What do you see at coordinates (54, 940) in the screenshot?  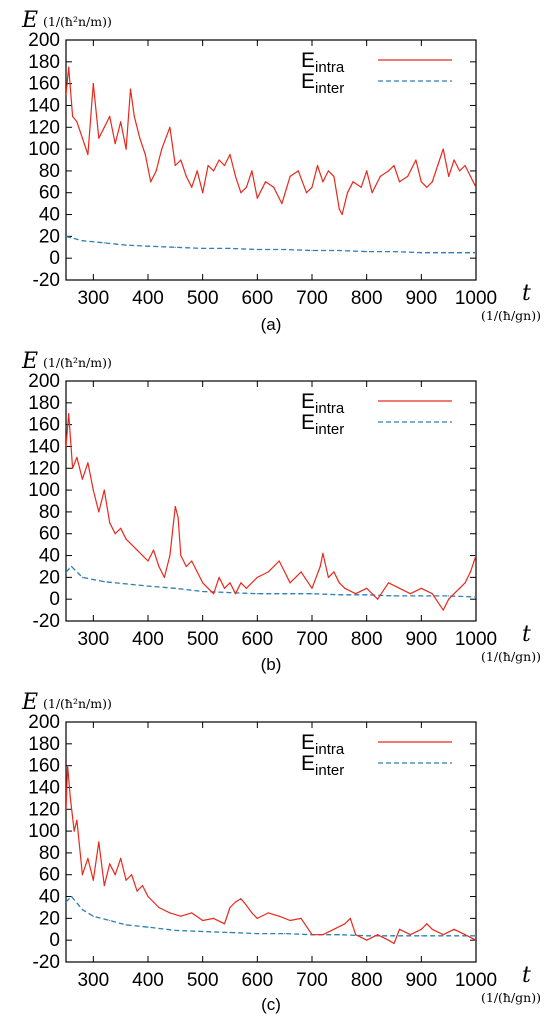 I see `y-tick-label: 0` at bounding box center [54, 940].